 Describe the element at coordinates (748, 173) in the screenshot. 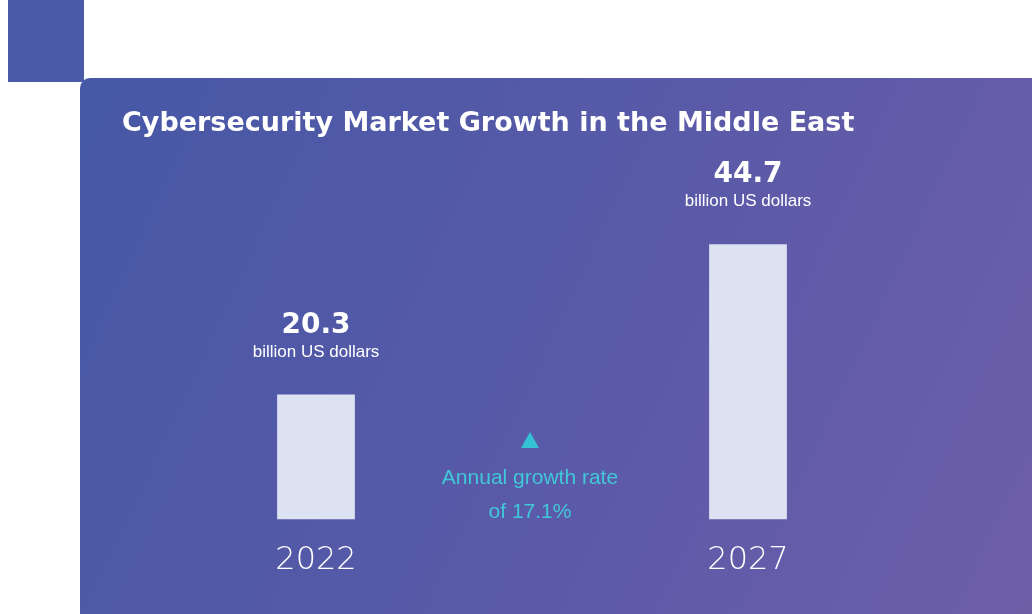

I see `data-label: 44.7` at that location.